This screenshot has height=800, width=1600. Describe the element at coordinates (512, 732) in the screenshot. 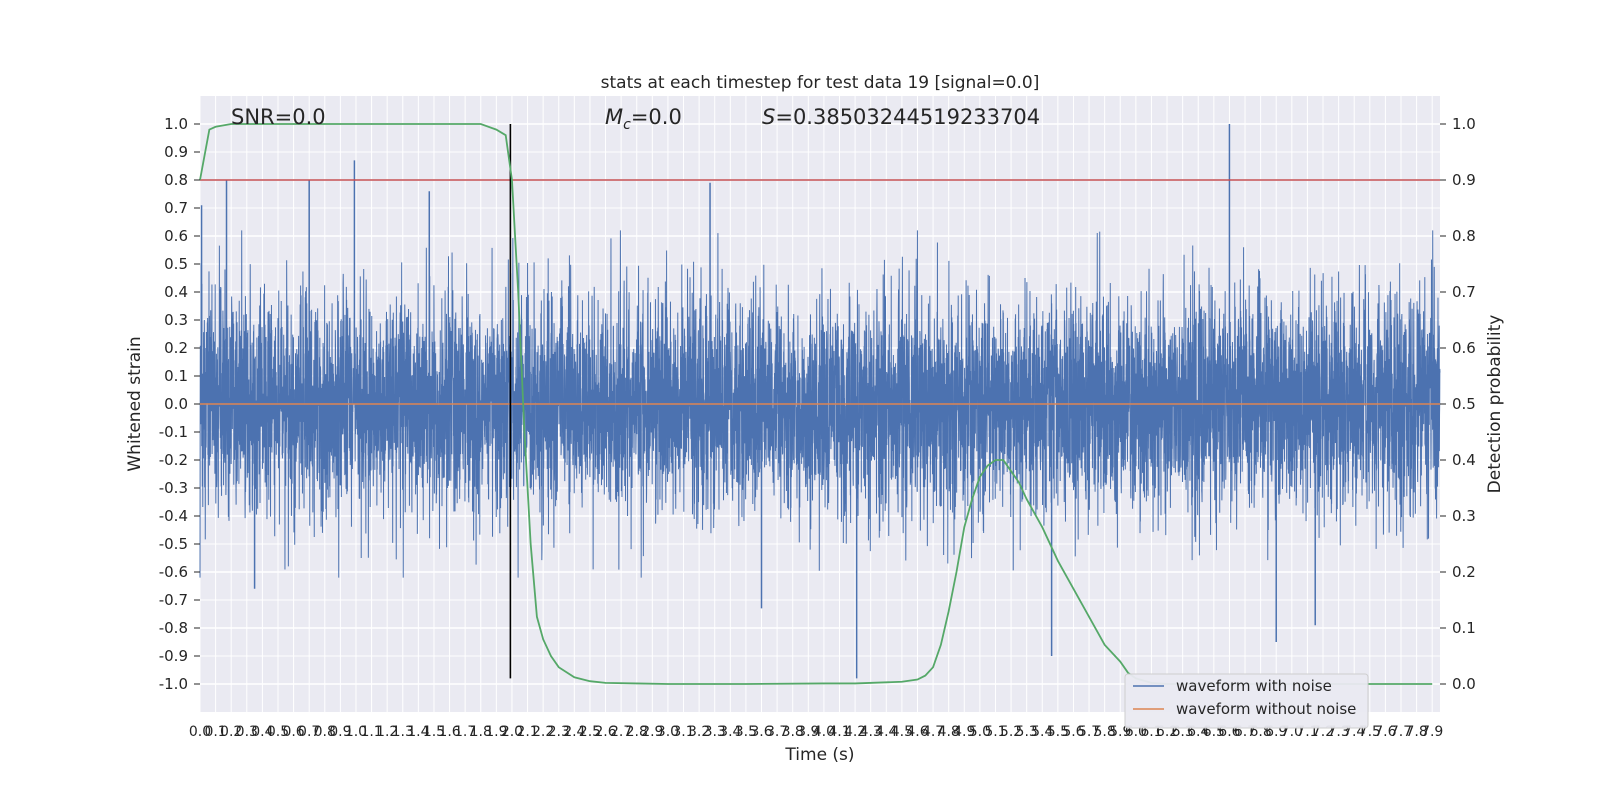

I see `x-tick-label: 2.0` at that location.